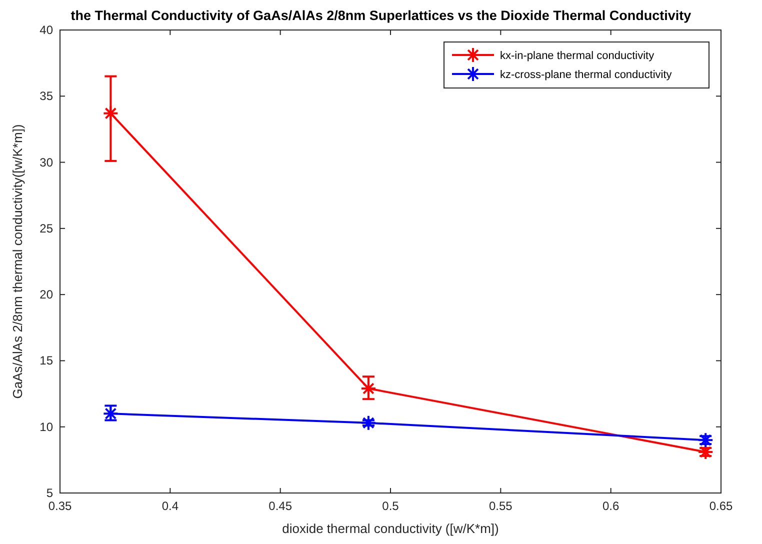 Image resolution: width=762 pixels, height=544 pixels. Describe the element at coordinates (500, 506) in the screenshot. I see `x-tick-label: 0.55` at that location.